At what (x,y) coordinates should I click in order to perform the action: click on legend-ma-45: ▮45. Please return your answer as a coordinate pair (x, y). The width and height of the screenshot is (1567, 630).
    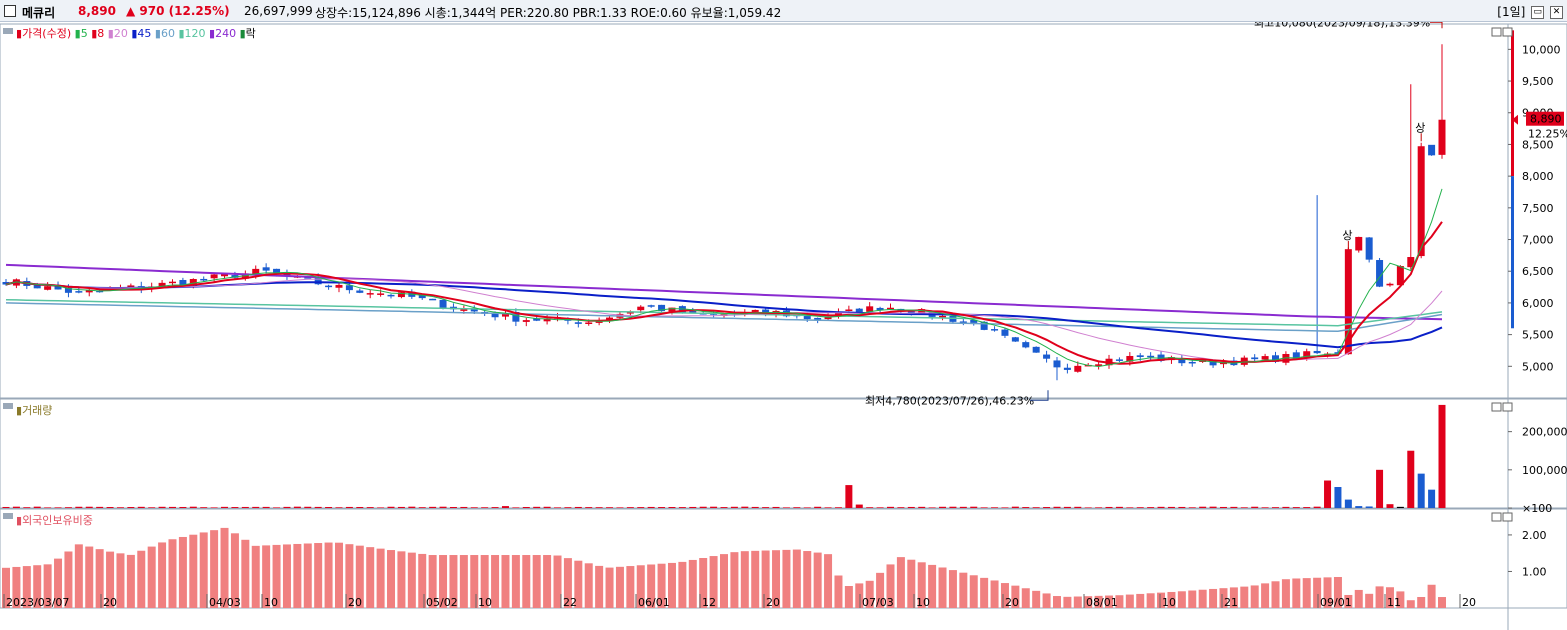
    Looking at the image, I should click on (143, 33).